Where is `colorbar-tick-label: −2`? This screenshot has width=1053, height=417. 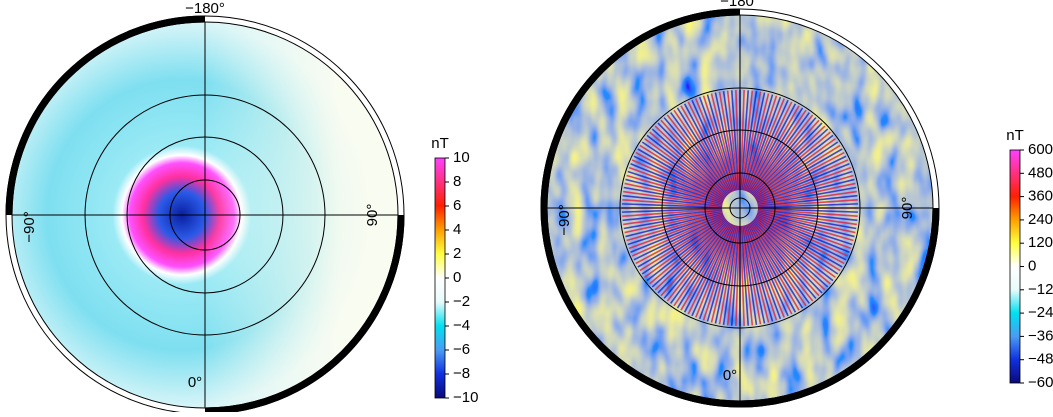
colorbar-tick-label: −2 is located at coordinates (461, 301).